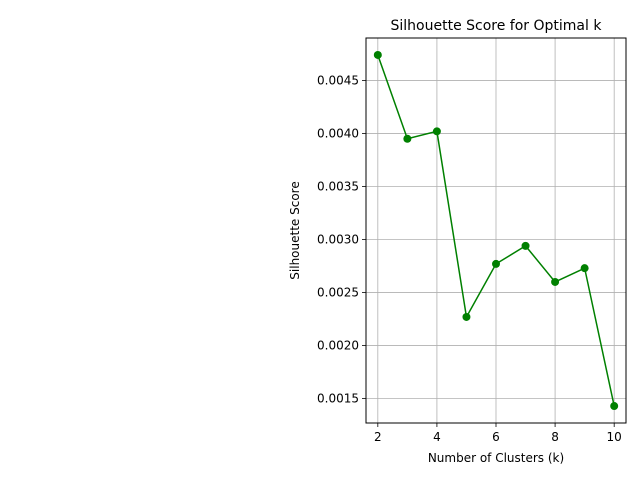  Describe the element at coordinates (497, 26) in the screenshot. I see `chart-title: Silhouette Score for Optimal k` at that location.